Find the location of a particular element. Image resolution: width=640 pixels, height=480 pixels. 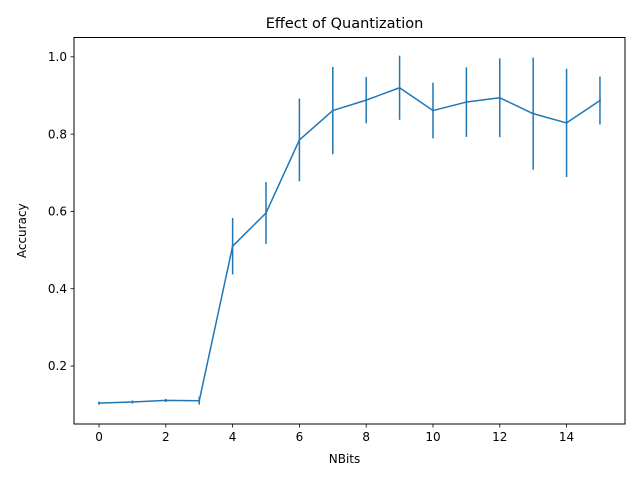

y-axis-label: Accuracy is located at coordinates (22, 230).